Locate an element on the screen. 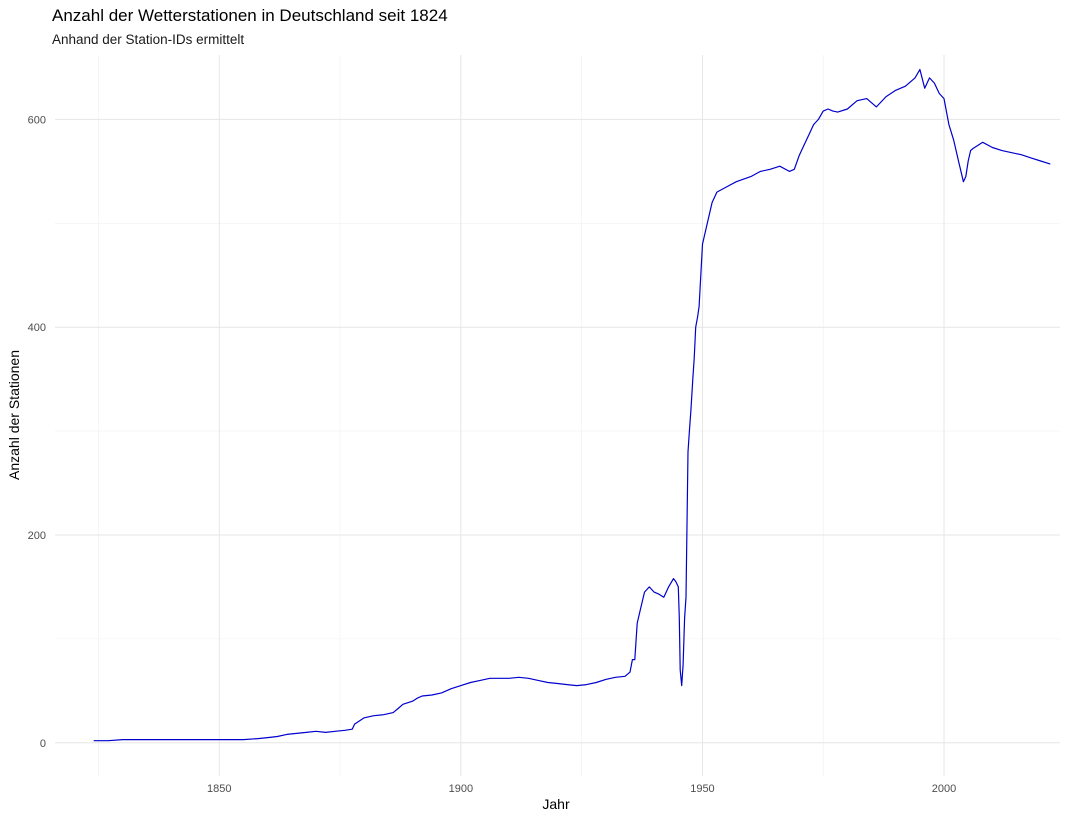 The height and width of the screenshot is (820, 1067). y-axis-title: Anzahl der Stationen is located at coordinates (14, 415).